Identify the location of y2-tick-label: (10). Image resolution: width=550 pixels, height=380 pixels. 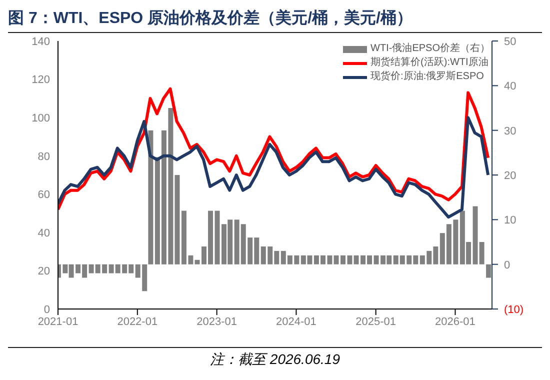
(514, 310).